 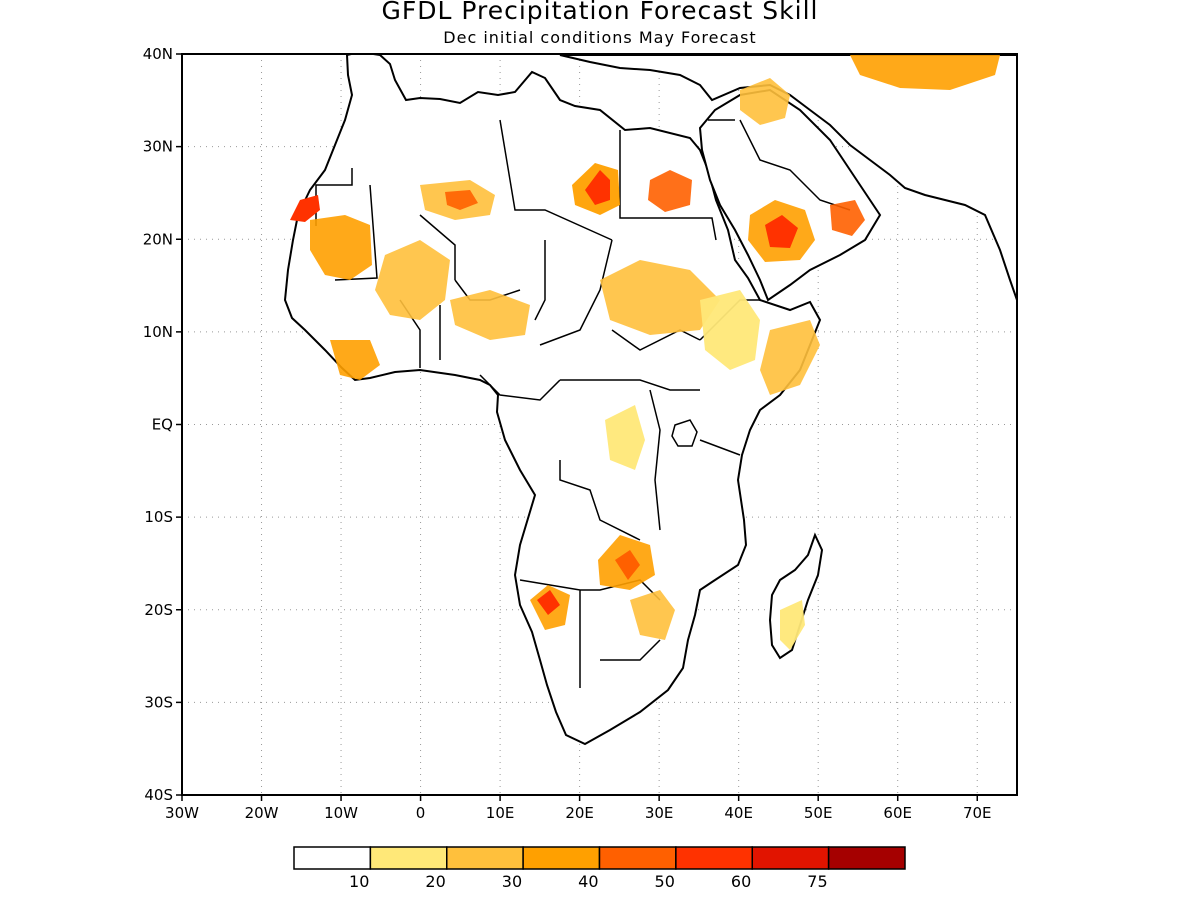 I want to click on lon-label: 70E, so click(x=977, y=813).